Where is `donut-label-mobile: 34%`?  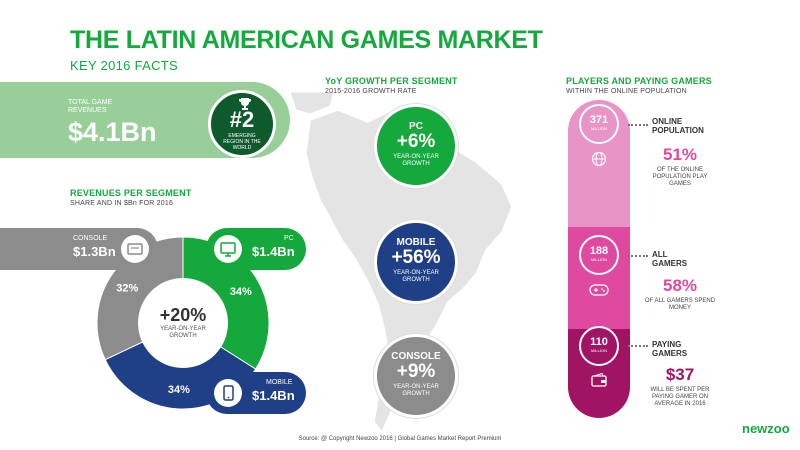 donut-label-mobile: 34% is located at coordinates (179, 390).